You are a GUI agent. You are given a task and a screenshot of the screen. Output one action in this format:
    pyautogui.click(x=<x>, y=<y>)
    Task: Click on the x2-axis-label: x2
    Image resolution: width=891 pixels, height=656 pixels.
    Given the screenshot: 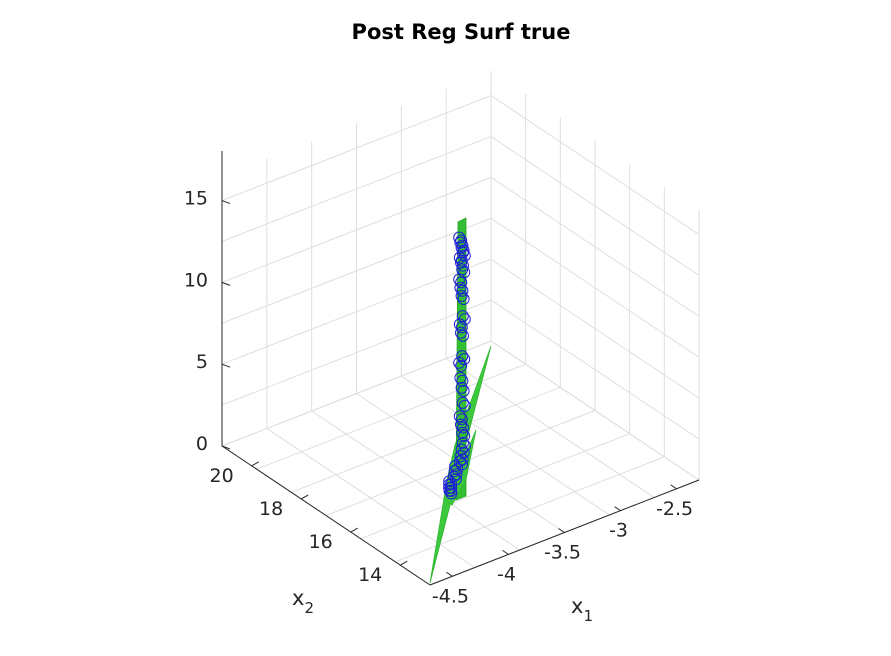 What is the action you would take?
    pyautogui.click(x=303, y=601)
    